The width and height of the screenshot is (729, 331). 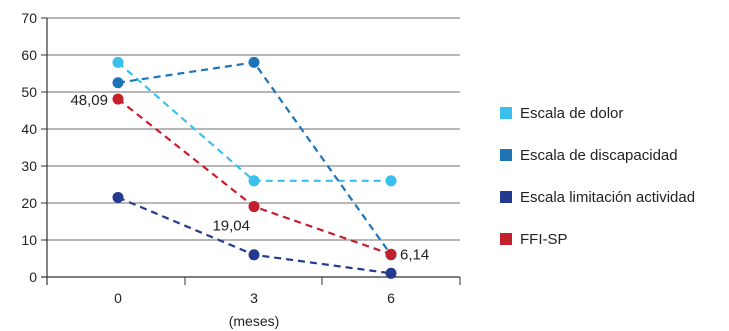 I want to click on x-tick-label-6: 6, so click(x=391, y=298).